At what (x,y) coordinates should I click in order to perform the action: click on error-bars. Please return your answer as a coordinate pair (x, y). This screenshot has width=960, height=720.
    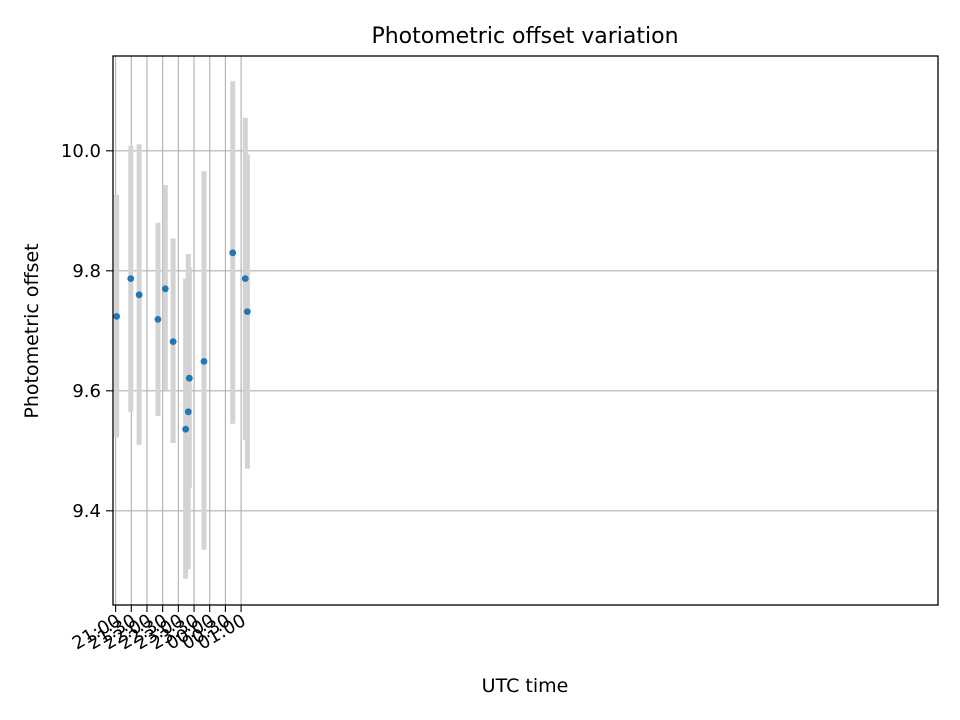
    Looking at the image, I should click on (182, 330).